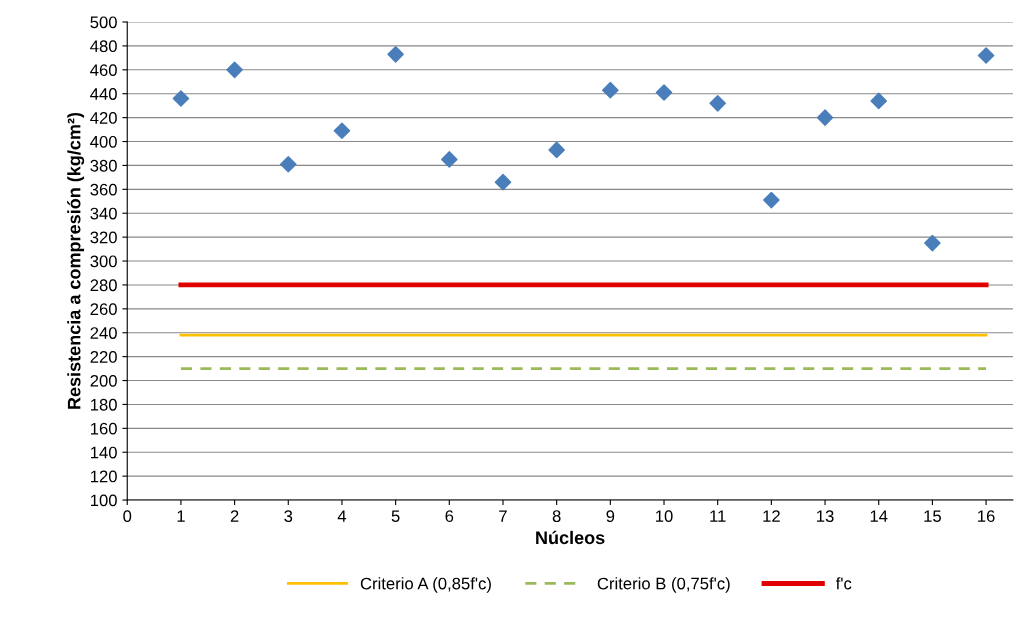  What do you see at coordinates (103, 237) in the screenshot?
I see `y-tick-label: 320` at bounding box center [103, 237].